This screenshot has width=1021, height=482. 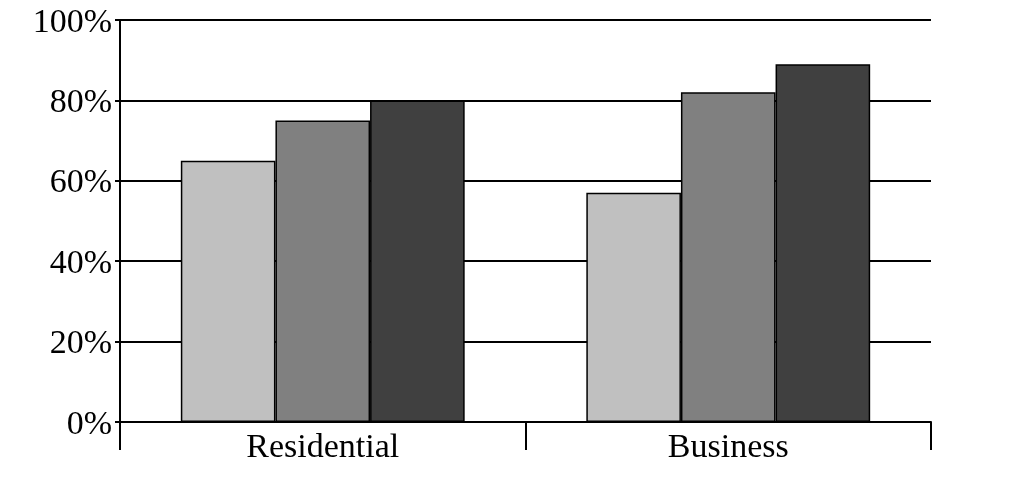 What do you see at coordinates (728, 445) in the screenshot?
I see `x-tick-label: Business` at bounding box center [728, 445].